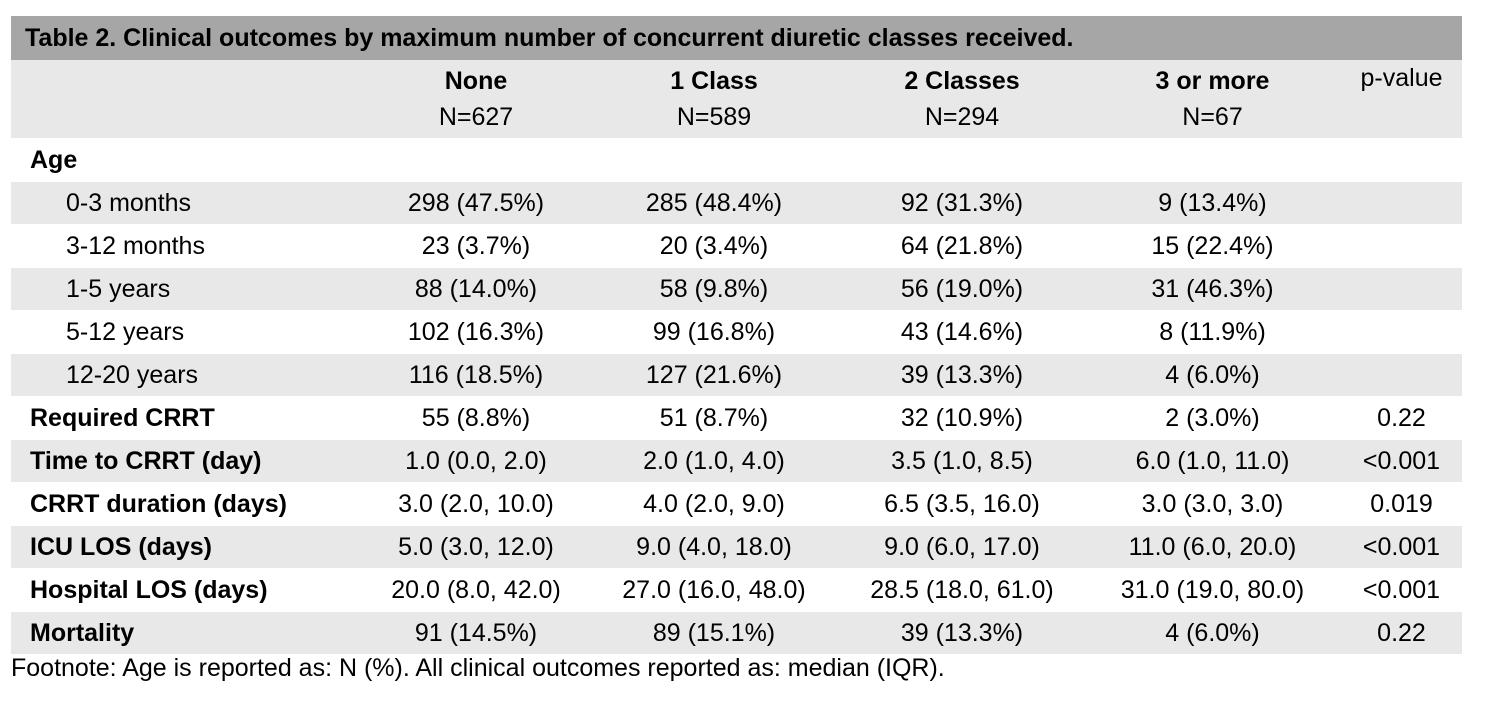 The height and width of the screenshot is (708, 1488). I want to click on header-col-2-classes: 2 Classes N=294, so click(962, 99).